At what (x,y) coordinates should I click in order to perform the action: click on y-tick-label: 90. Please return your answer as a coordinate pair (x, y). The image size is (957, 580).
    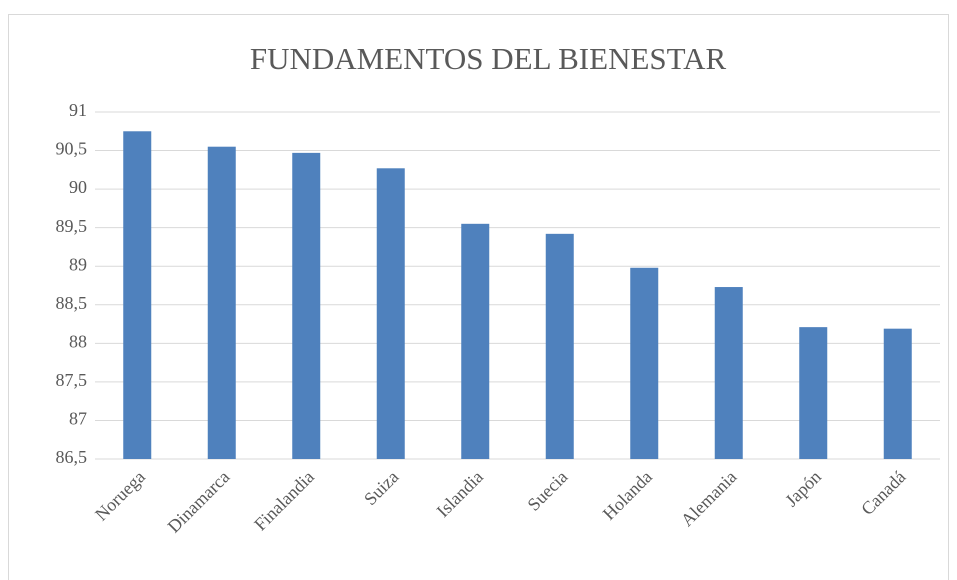
    Looking at the image, I should click on (78, 187).